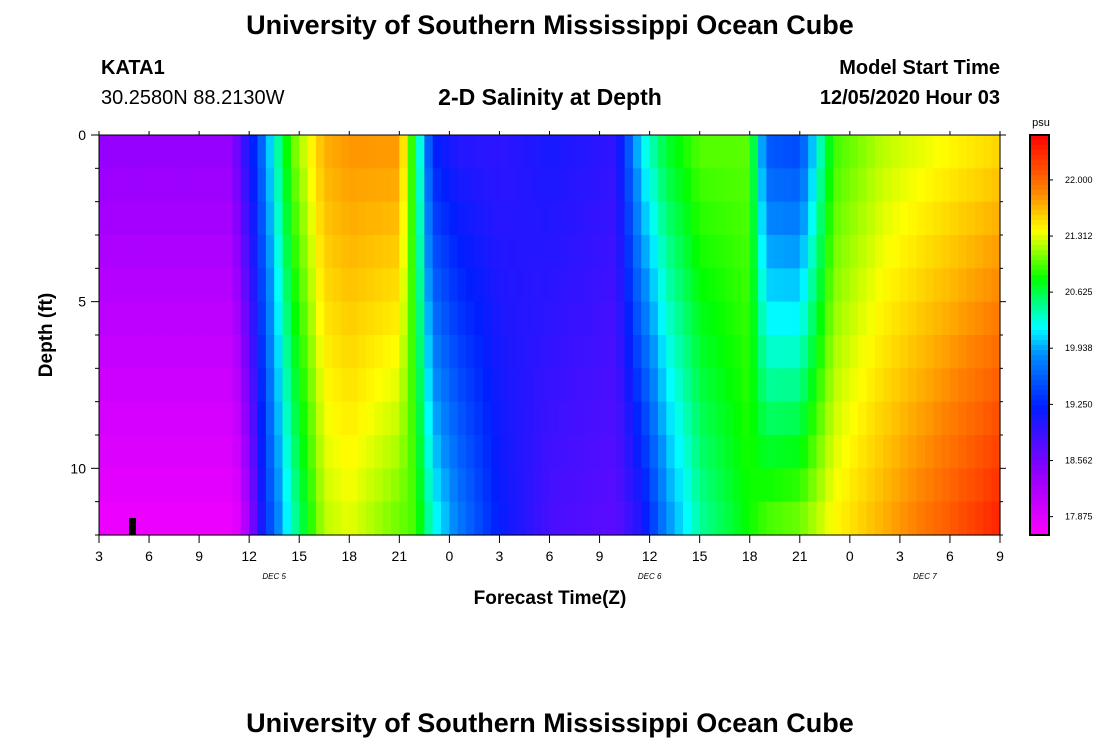  What do you see at coordinates (132, 526) in the screenshot?
I see `current-time-marker` at bounding box center [132, 526].